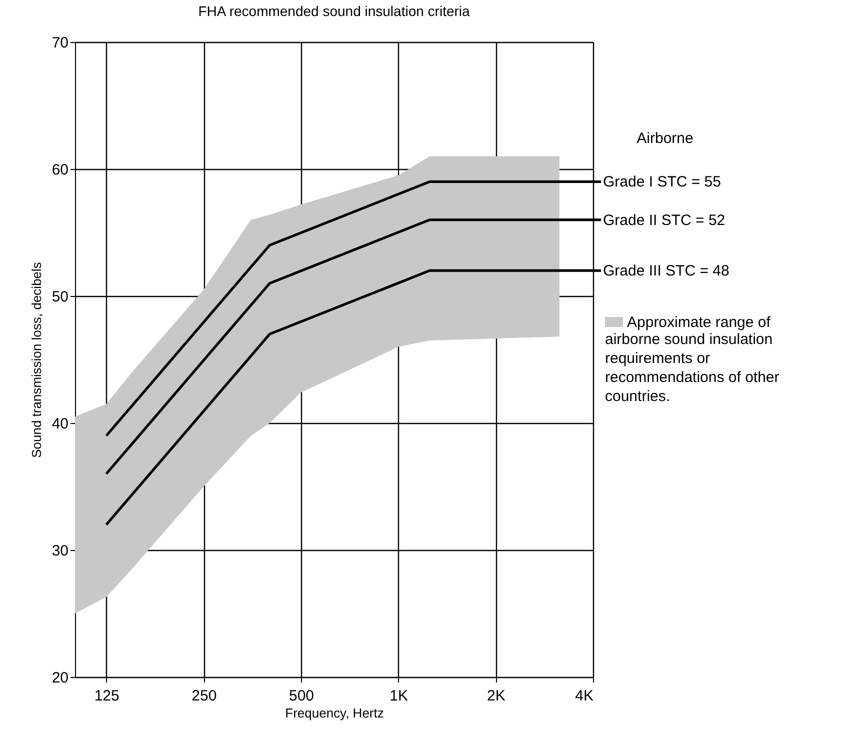 This screenshot has height=729, width=853. I want to click on x-tick-label: 2K, so click(496, 696).